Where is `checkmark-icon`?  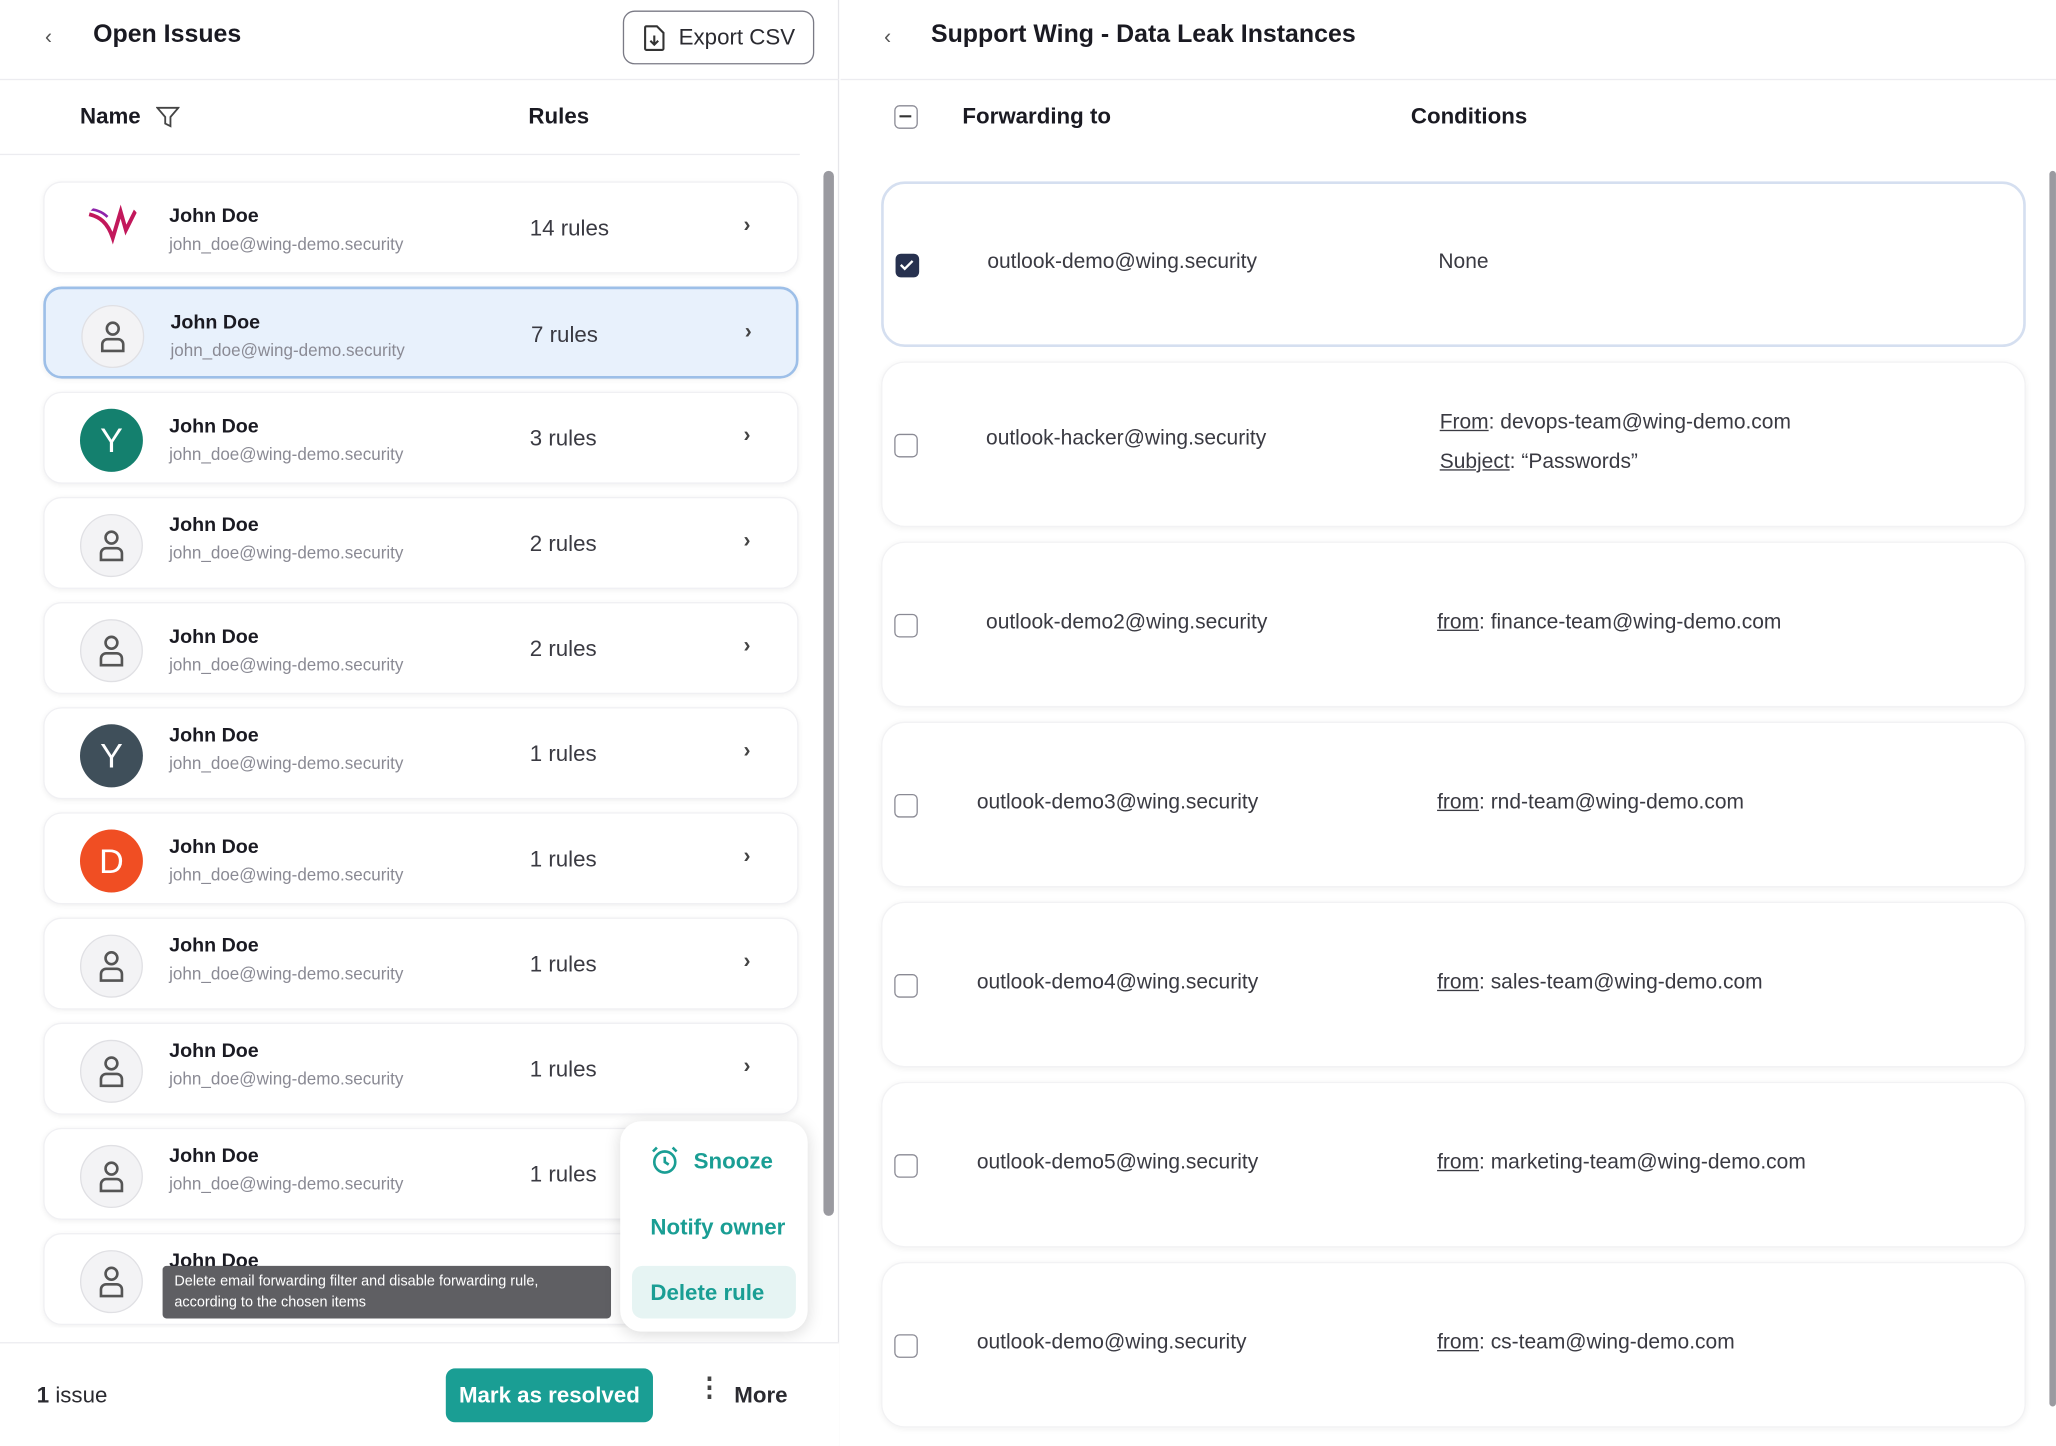 checkmark-icon is located at coordinates (906, 265).